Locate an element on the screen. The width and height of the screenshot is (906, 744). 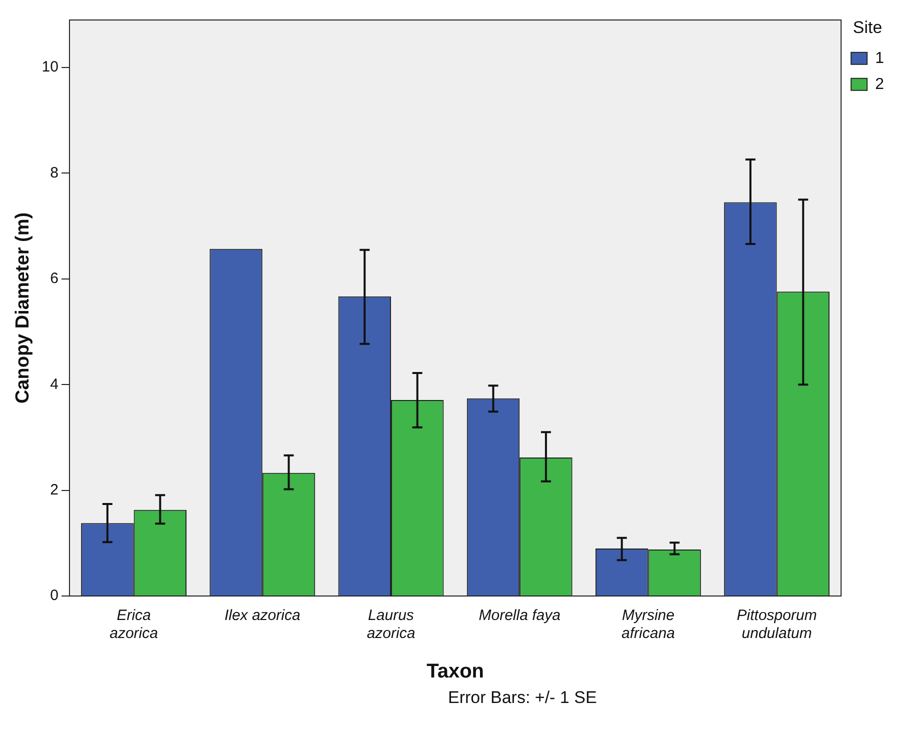
y-tick-label: 10 is located at coordinates (50, 67).